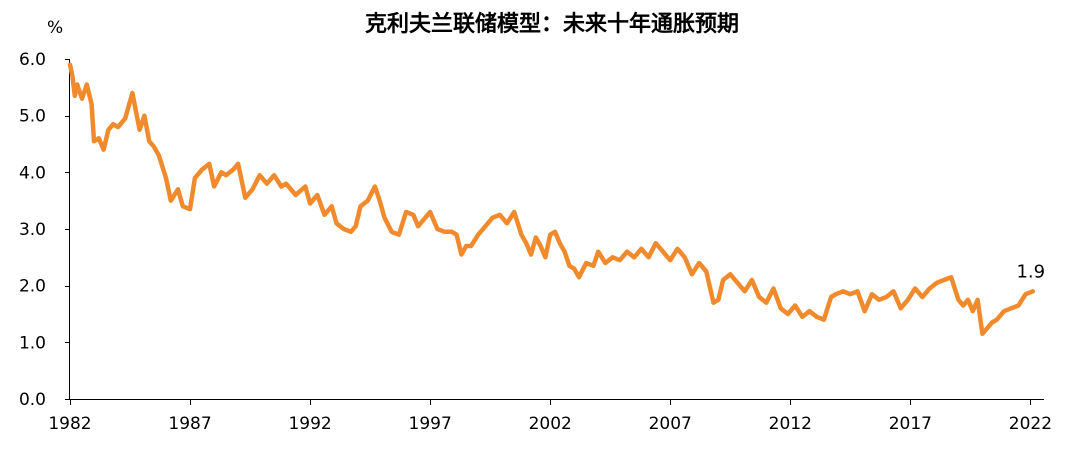 The height and width of the screenshot is (455, 1080). Describe the element at coordinates (55, 28) in the screenshot. I see `y-axis-unit: %` at that location.